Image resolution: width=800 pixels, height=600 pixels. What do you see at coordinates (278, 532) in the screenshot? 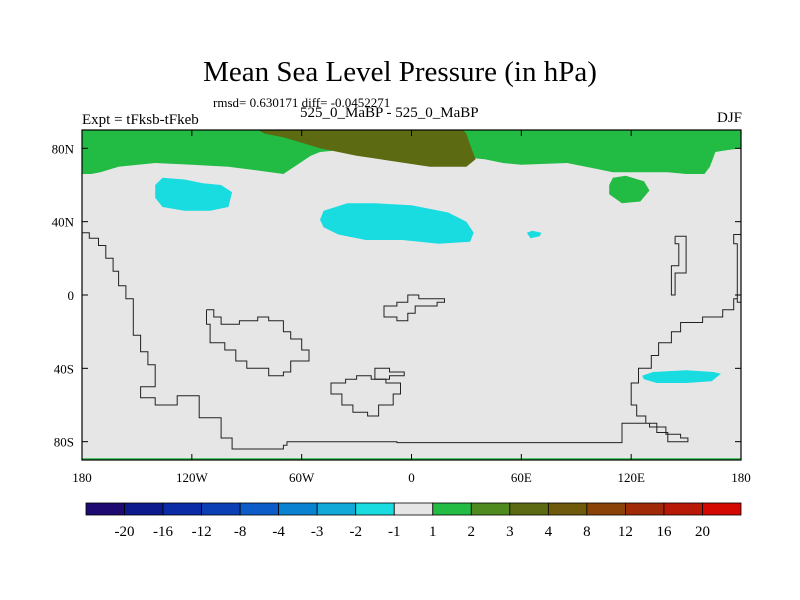
I see `colorbar-label-5: -4` at bounding box center [278, 532].